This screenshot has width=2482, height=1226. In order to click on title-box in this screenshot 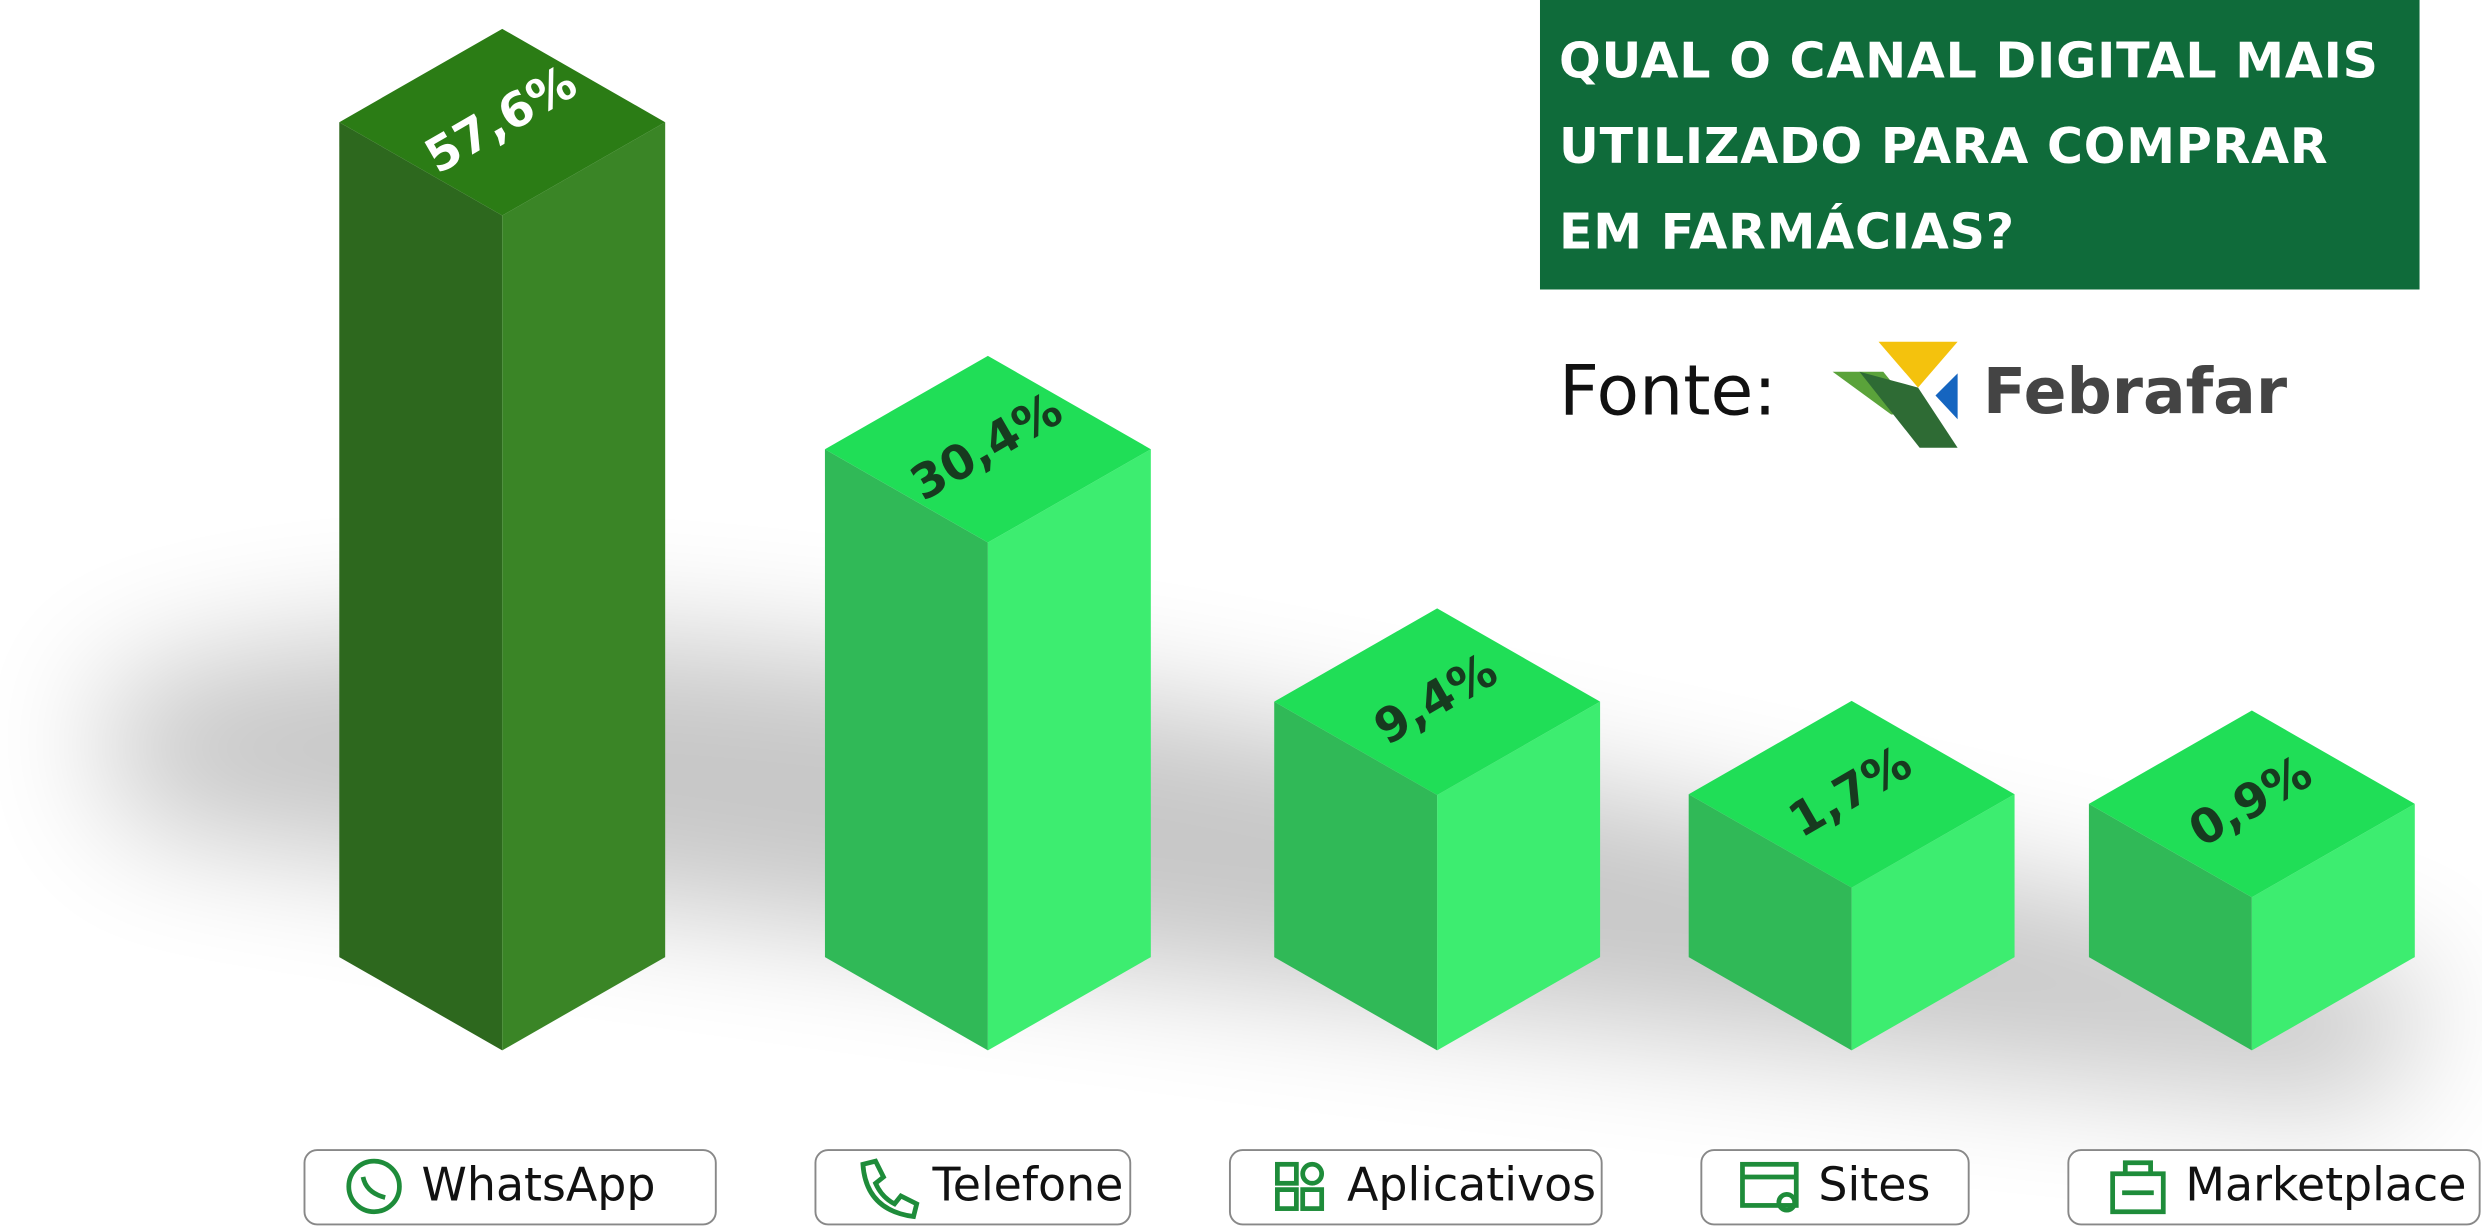, I will do `click(1979, 145)`.